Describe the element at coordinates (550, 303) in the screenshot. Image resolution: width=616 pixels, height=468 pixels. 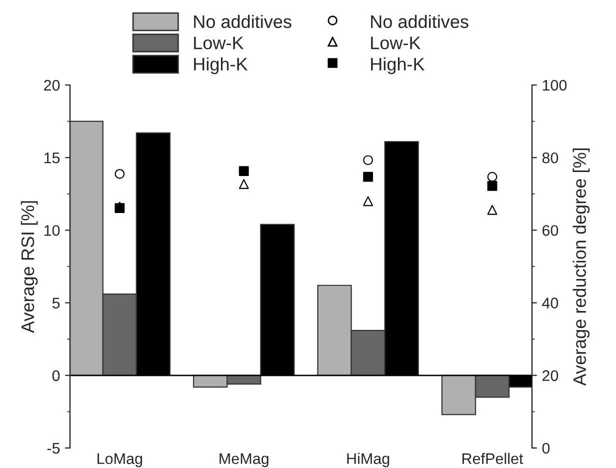
I see `y2-tick-label: 40` at that location.